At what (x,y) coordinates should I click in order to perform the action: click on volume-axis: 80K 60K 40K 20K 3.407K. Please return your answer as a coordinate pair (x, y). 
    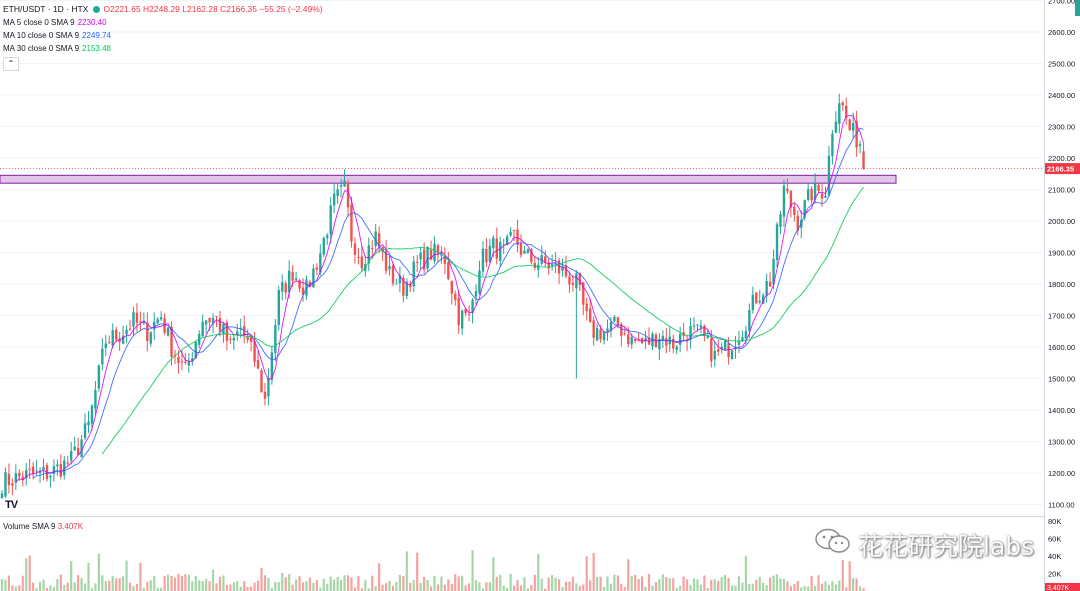
    Looking at the image, I should click on (1062, 554).